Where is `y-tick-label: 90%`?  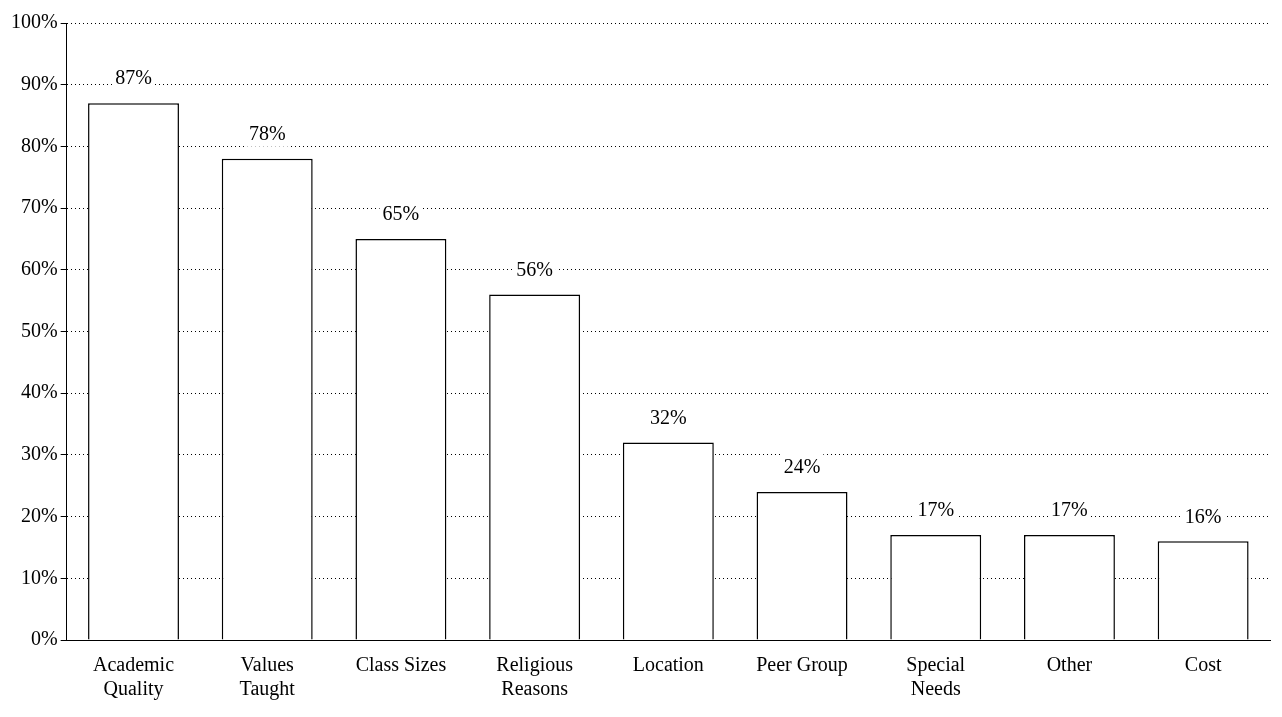
y-tick-label: 90% is located at coordinates (39, 82).